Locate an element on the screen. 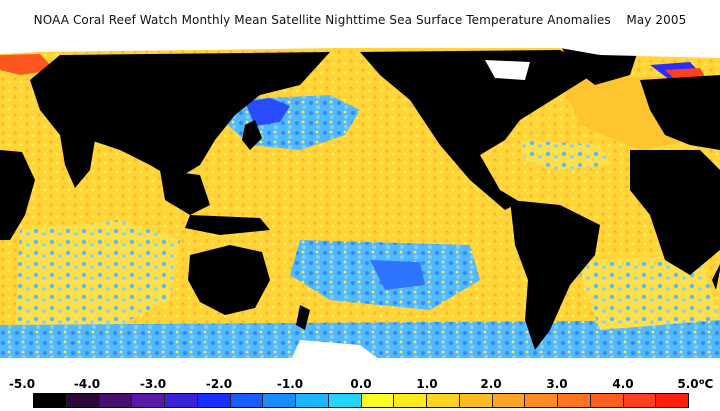 Image resolution: width=720 pixels, height=411 pixels. india-land is located at coordinates (77, 161).